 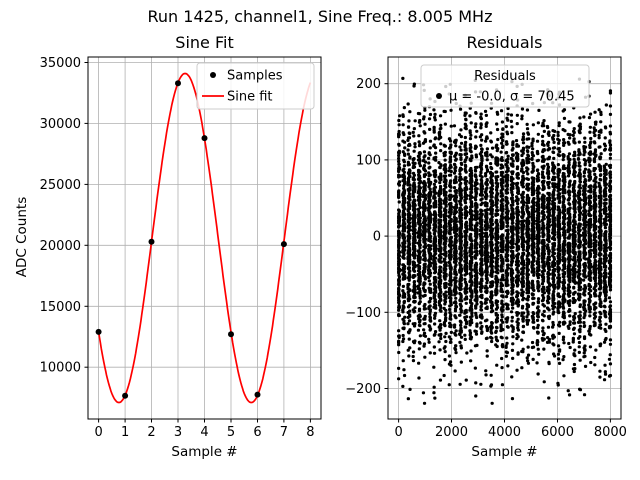 What do you see at coordinates (310, 432) in the screenshot?
I see `x-tick-label: 8` at bounding box center [310, 432].